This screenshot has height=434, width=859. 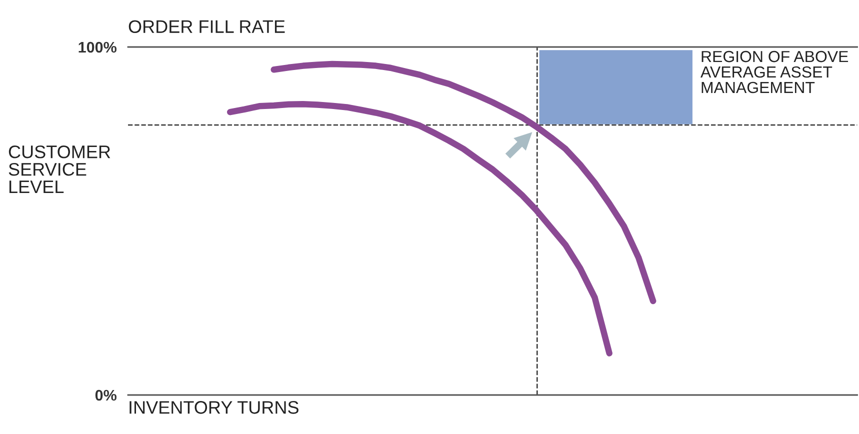 I want to click on text: ORDER FILL RATE, so click(x=206, y=26).